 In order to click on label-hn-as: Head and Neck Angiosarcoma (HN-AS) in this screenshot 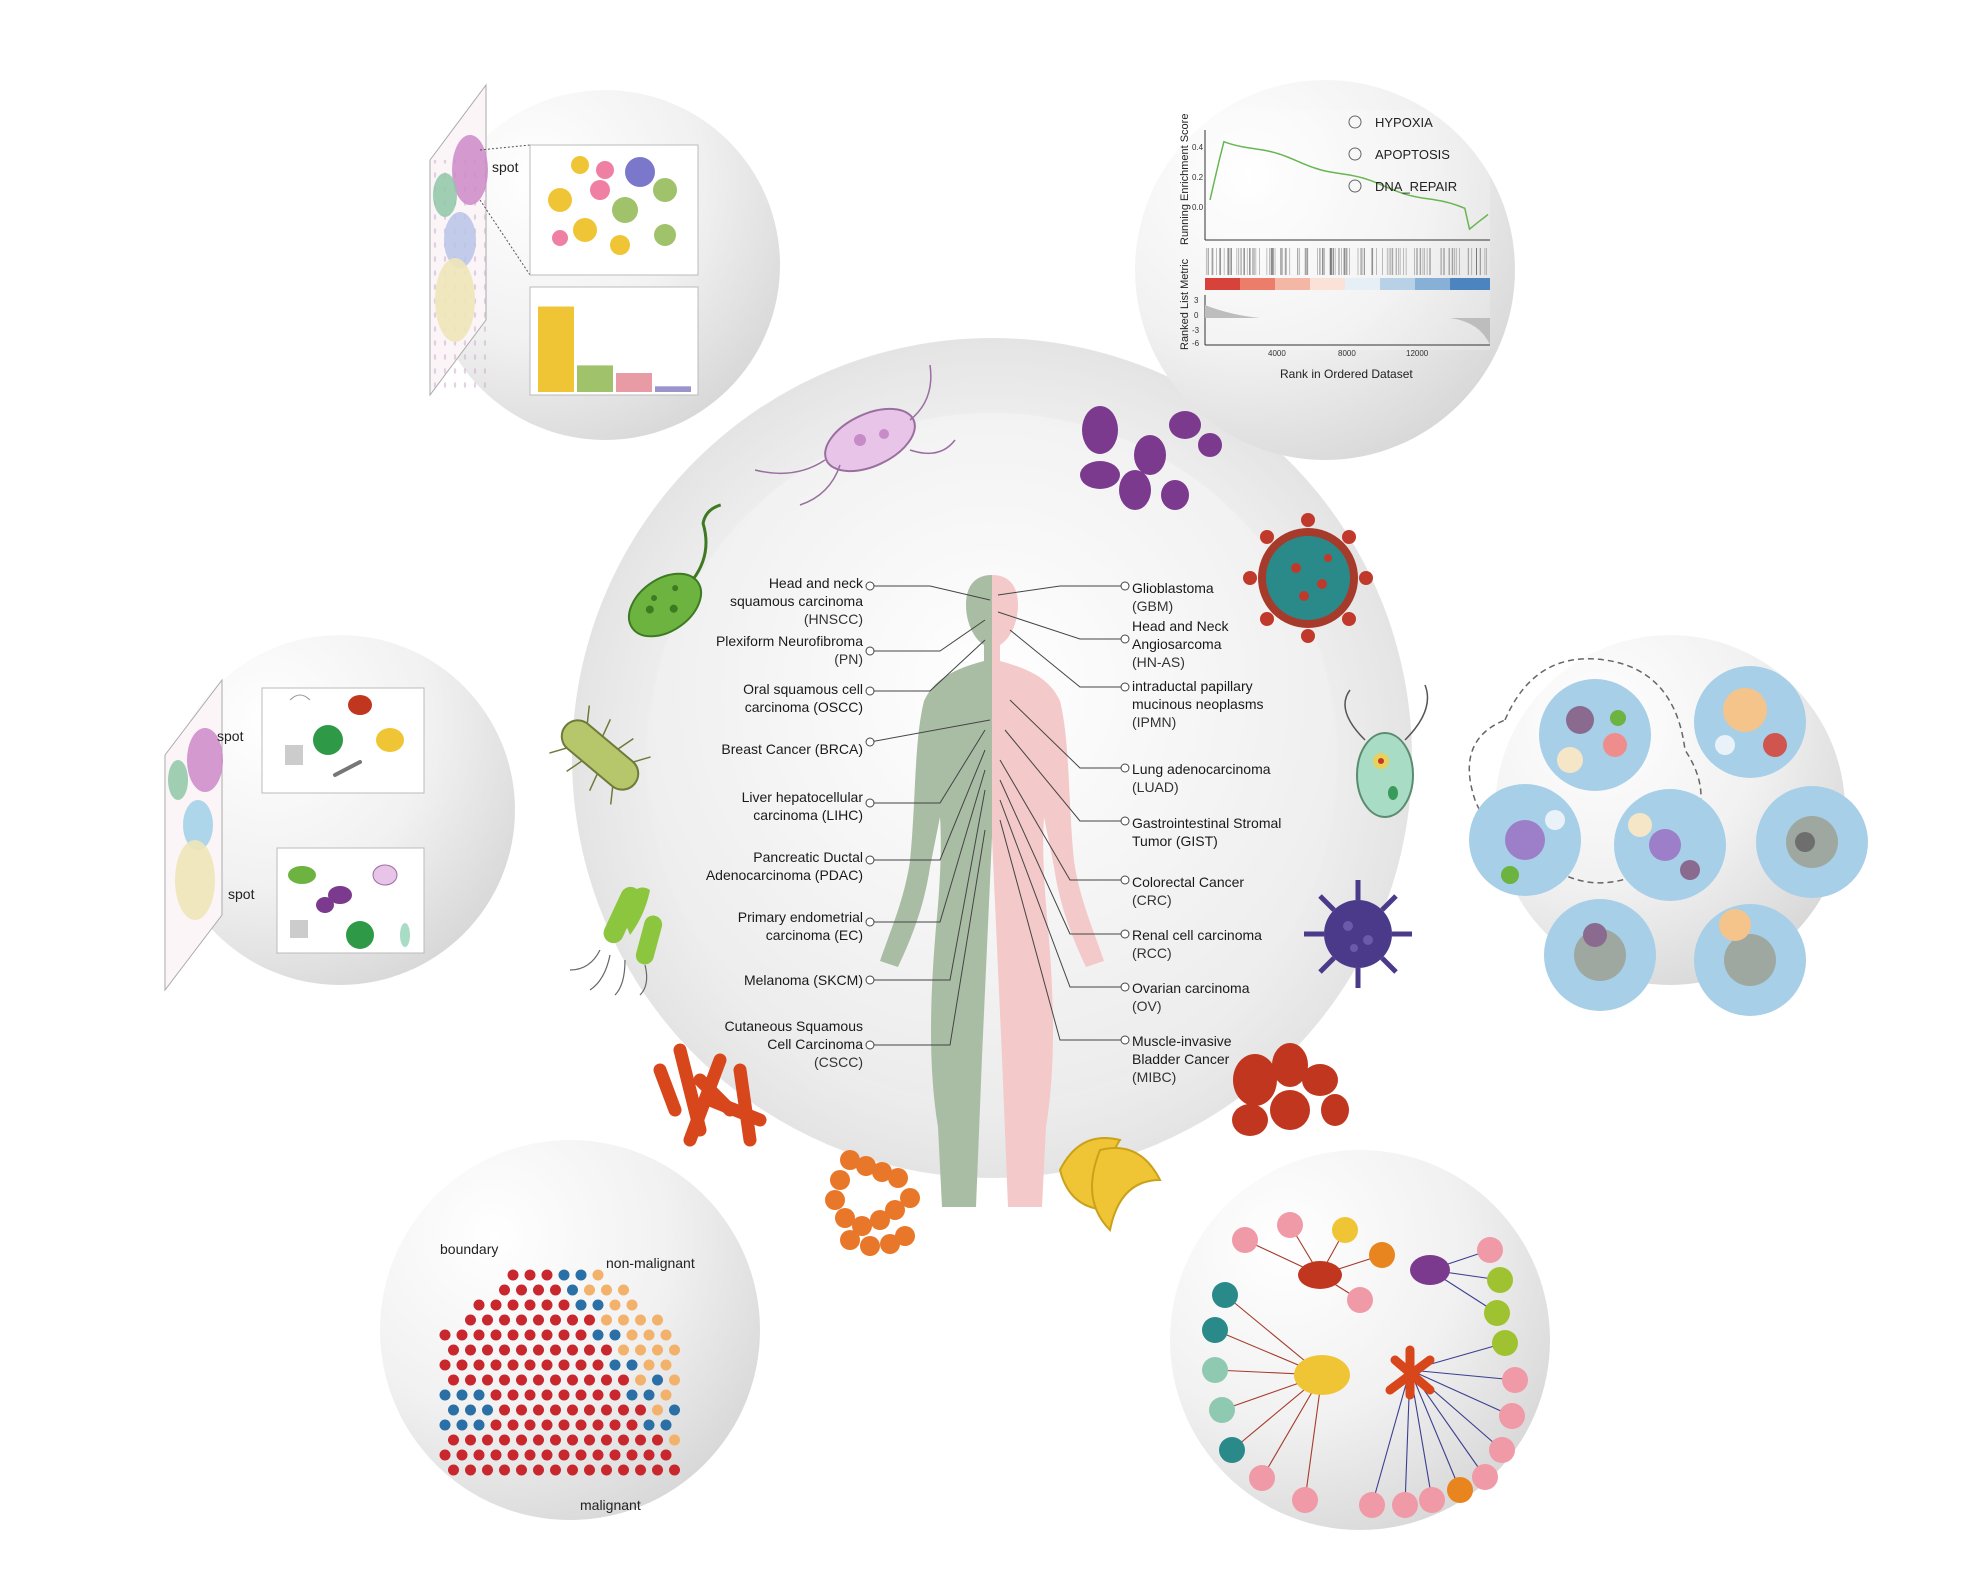, I will do `click(1180, 644)`.